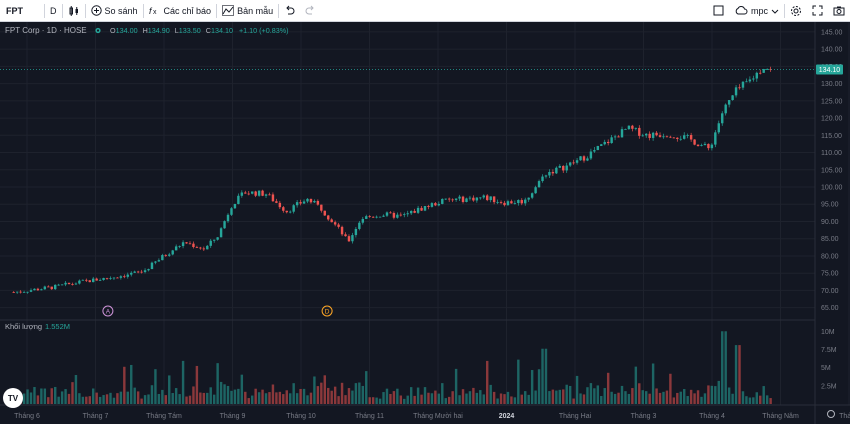  I want to click on volume-legend: Khối lượng 1.552M, so click(37, 326).